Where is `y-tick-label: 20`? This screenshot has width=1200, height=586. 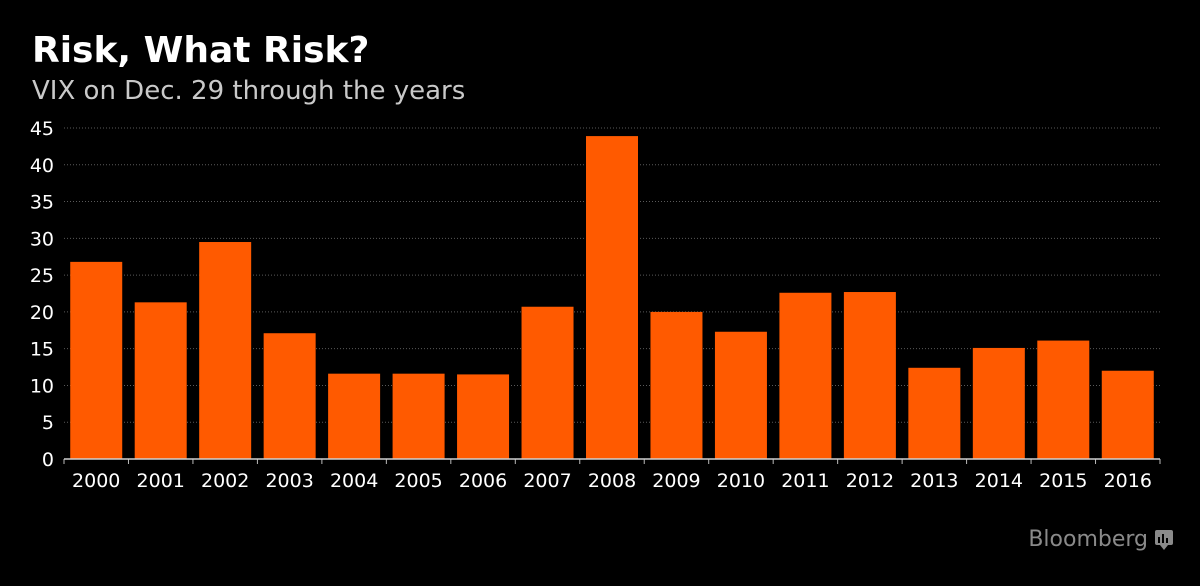 y-tick-label: 20 is located at coordinates (42, 313).